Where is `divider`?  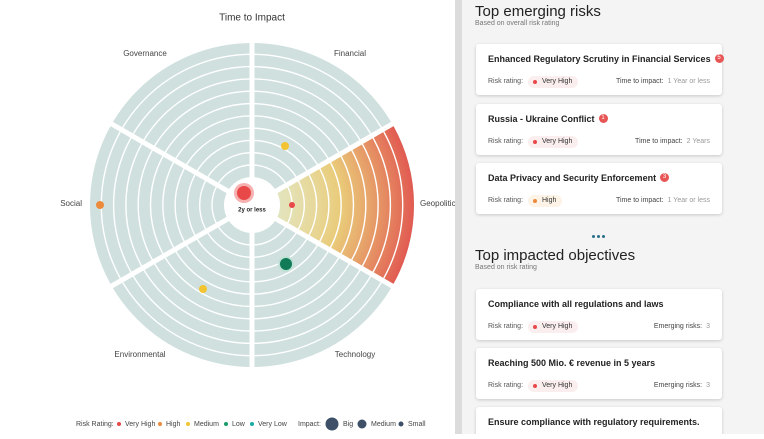
divider is located at coordinates (458, 217).